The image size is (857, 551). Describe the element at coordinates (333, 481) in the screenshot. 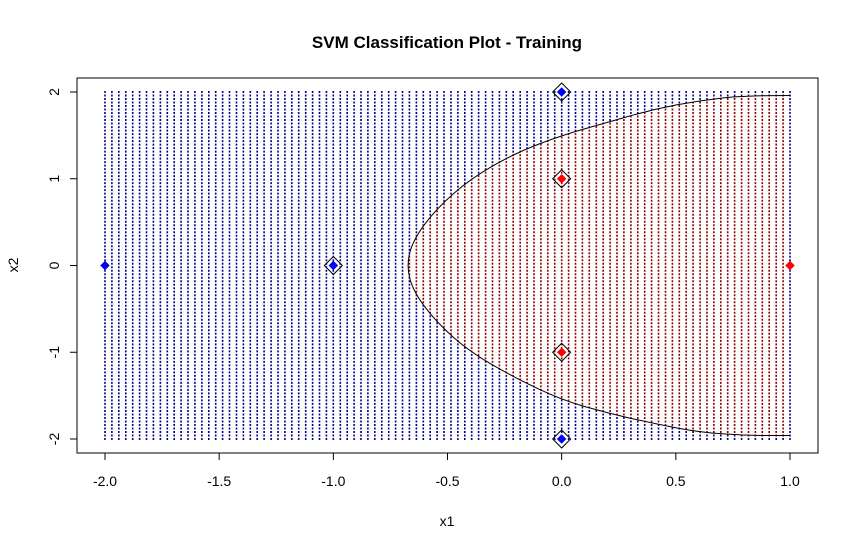

I see `x-tick-label: -1.0` at that location.